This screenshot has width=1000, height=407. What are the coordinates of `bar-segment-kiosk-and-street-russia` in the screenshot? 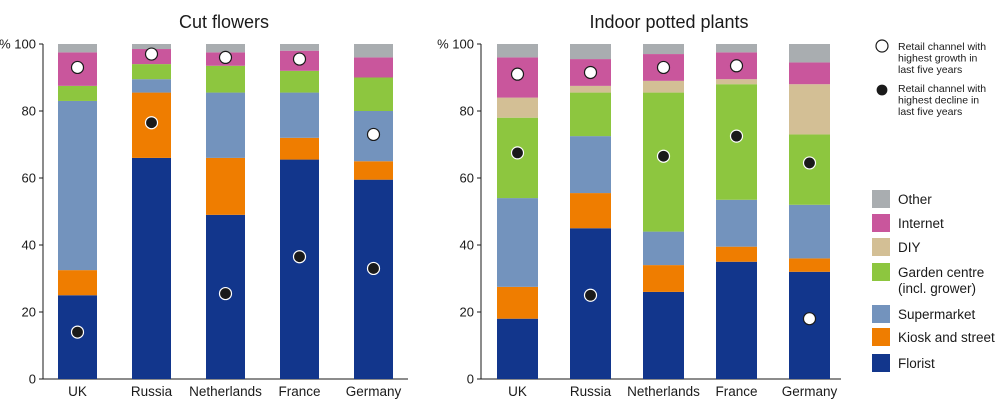 It's located at (590, 211).